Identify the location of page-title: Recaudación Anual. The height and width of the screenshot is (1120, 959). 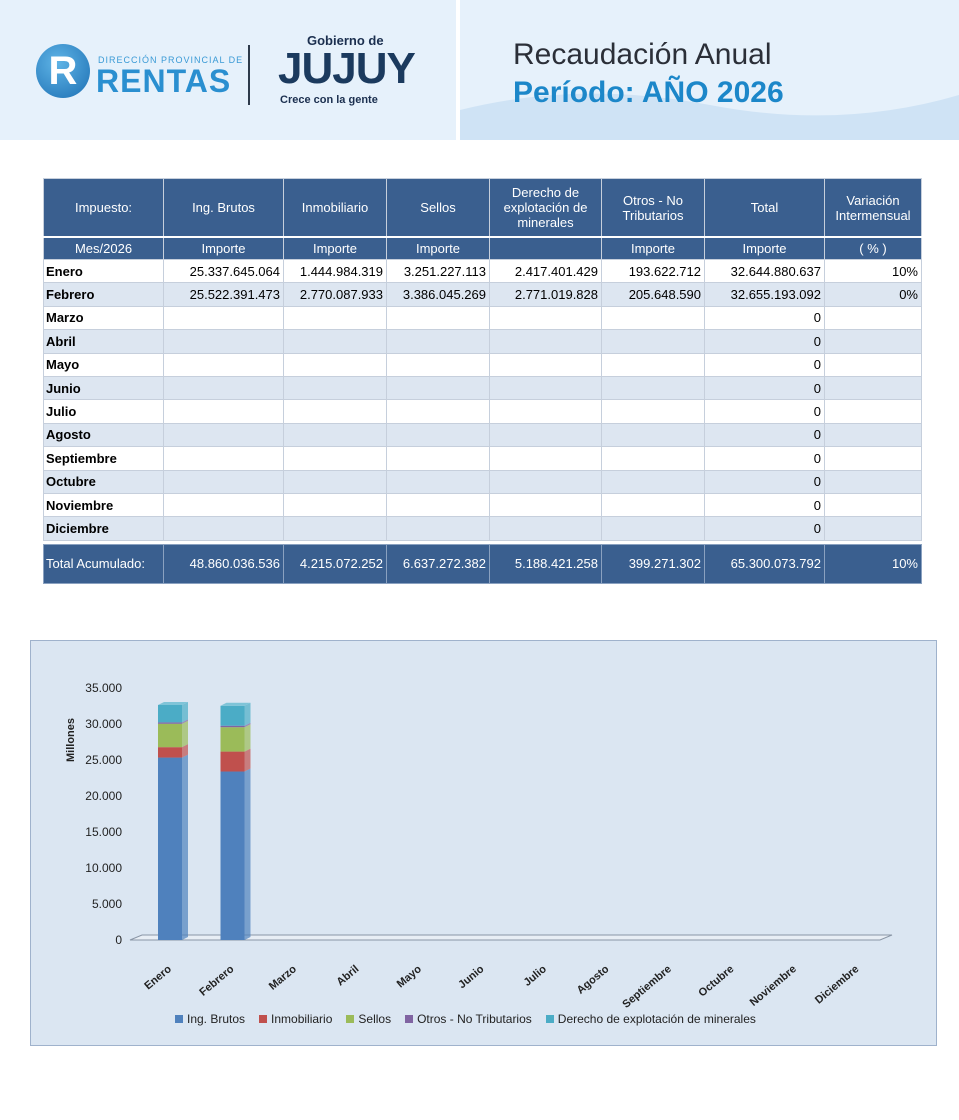
(642, 54).